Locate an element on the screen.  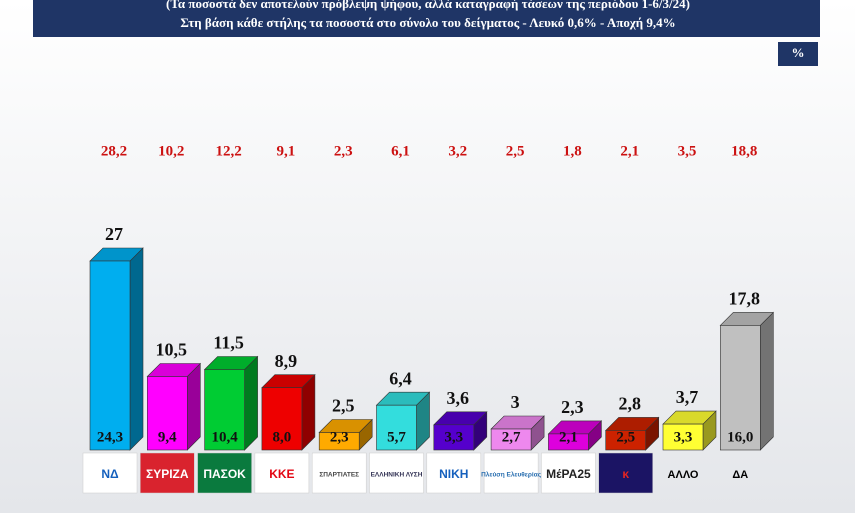
top-value-label: 18,8 is located at coordinates (744, 151).